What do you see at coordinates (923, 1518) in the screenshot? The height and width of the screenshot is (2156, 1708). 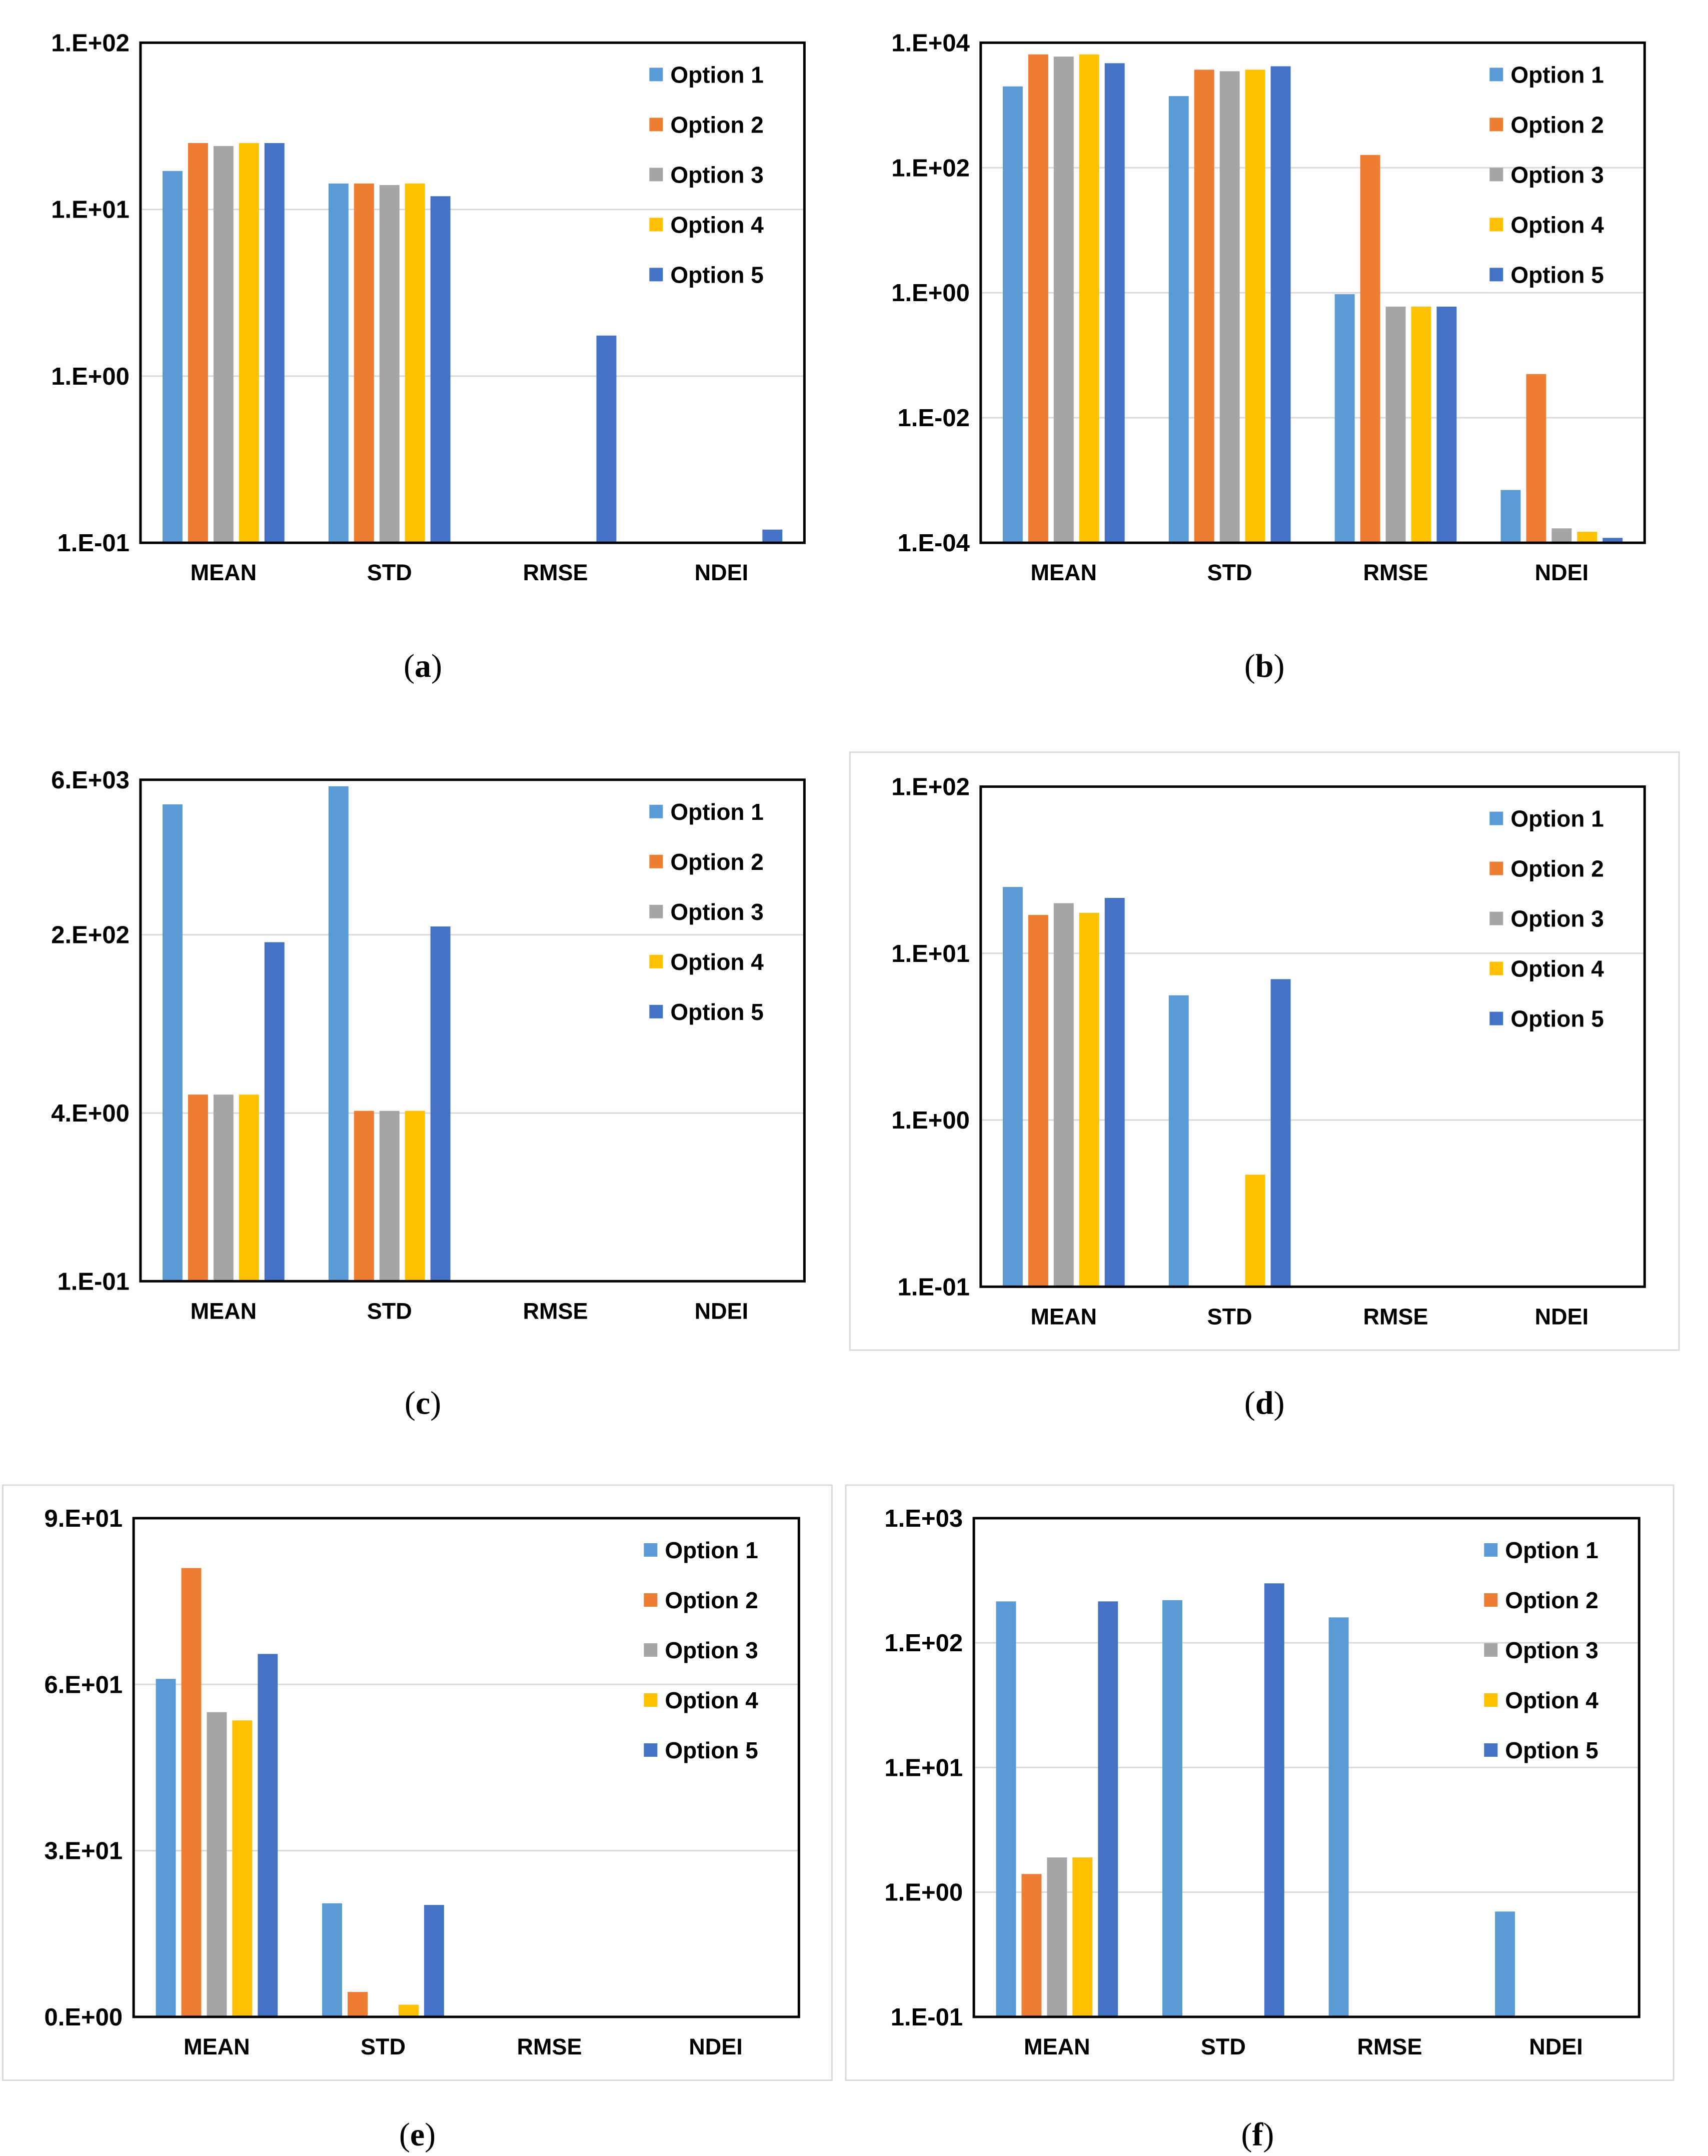 I see `y-tick-label: 1.E+03` at bounding box center [923, 1518].